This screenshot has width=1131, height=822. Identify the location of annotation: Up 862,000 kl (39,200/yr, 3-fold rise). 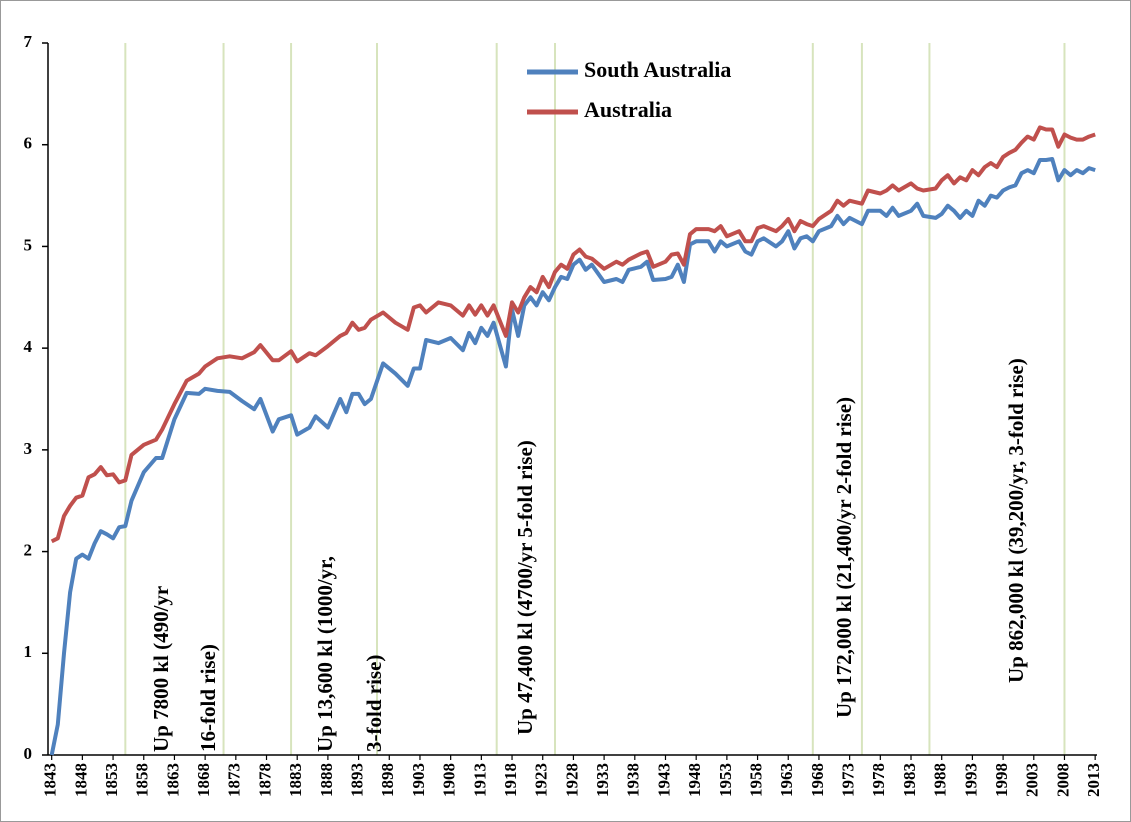
(1016, 520).